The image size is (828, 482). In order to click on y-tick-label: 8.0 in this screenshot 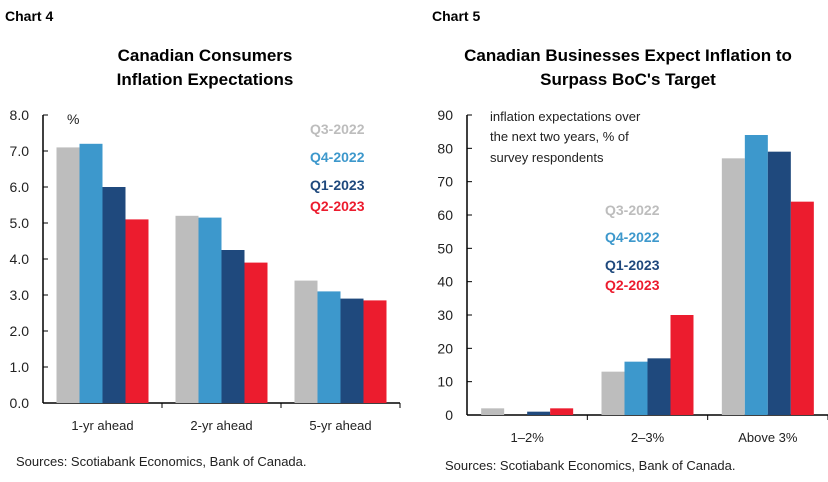, I will do `click(20, 115)`.